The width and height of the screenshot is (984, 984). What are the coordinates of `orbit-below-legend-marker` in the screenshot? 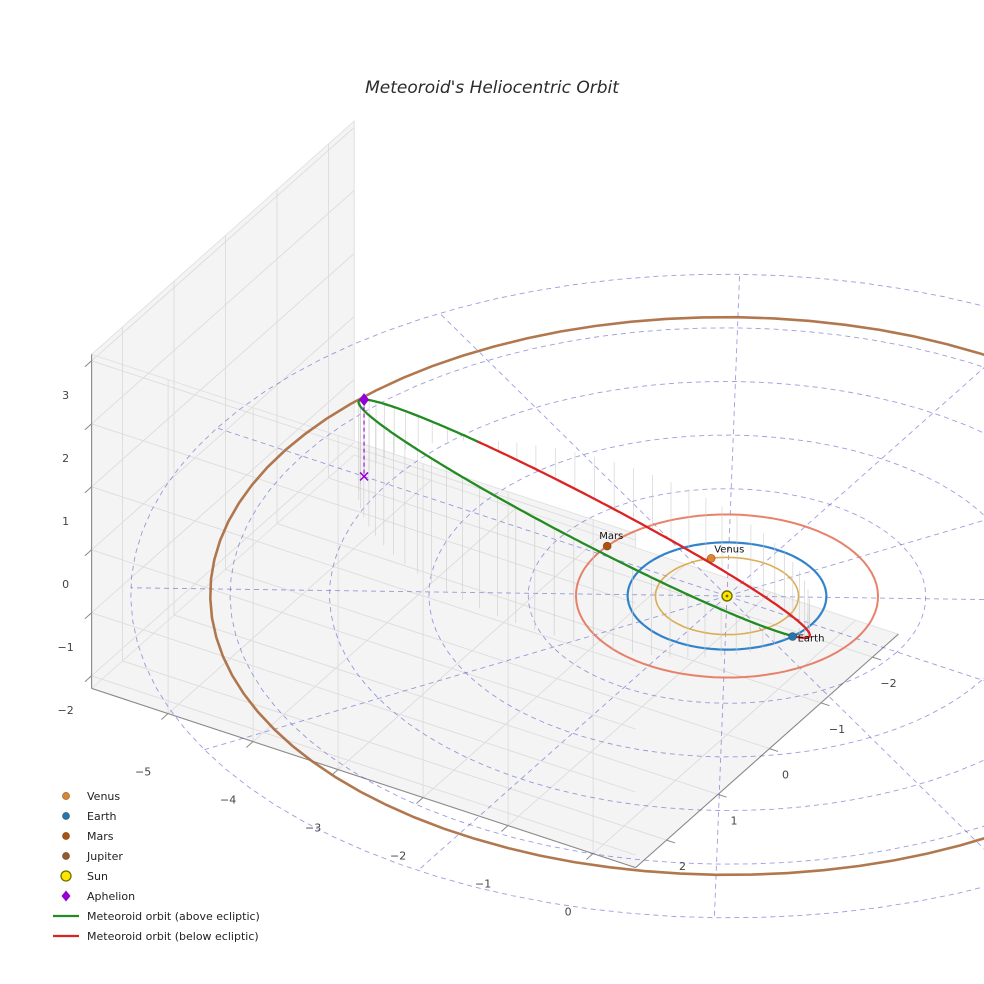 It's located at (66, 936).